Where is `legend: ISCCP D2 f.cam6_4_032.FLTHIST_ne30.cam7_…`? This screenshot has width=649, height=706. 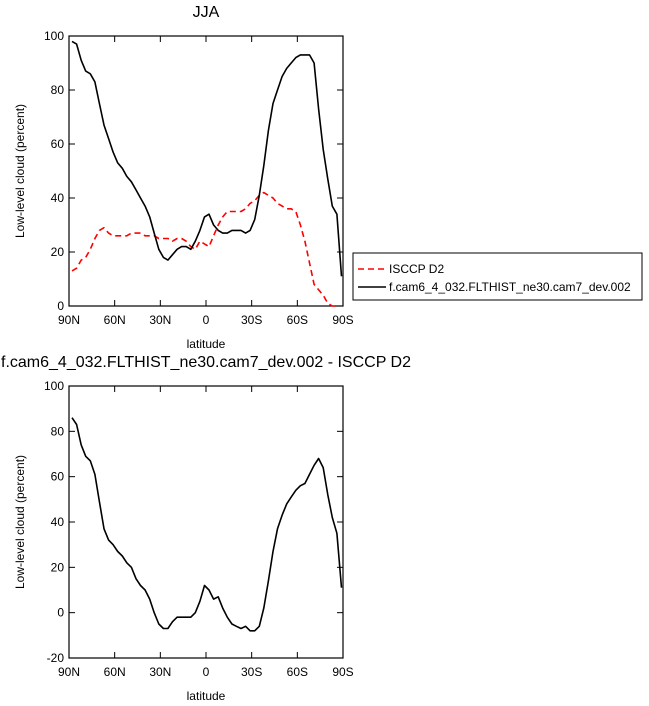
legend: ISCCP D2 f.cam6_4_032.FLTHIST_ne30.cam7_… is located at coordinates (497, 276).